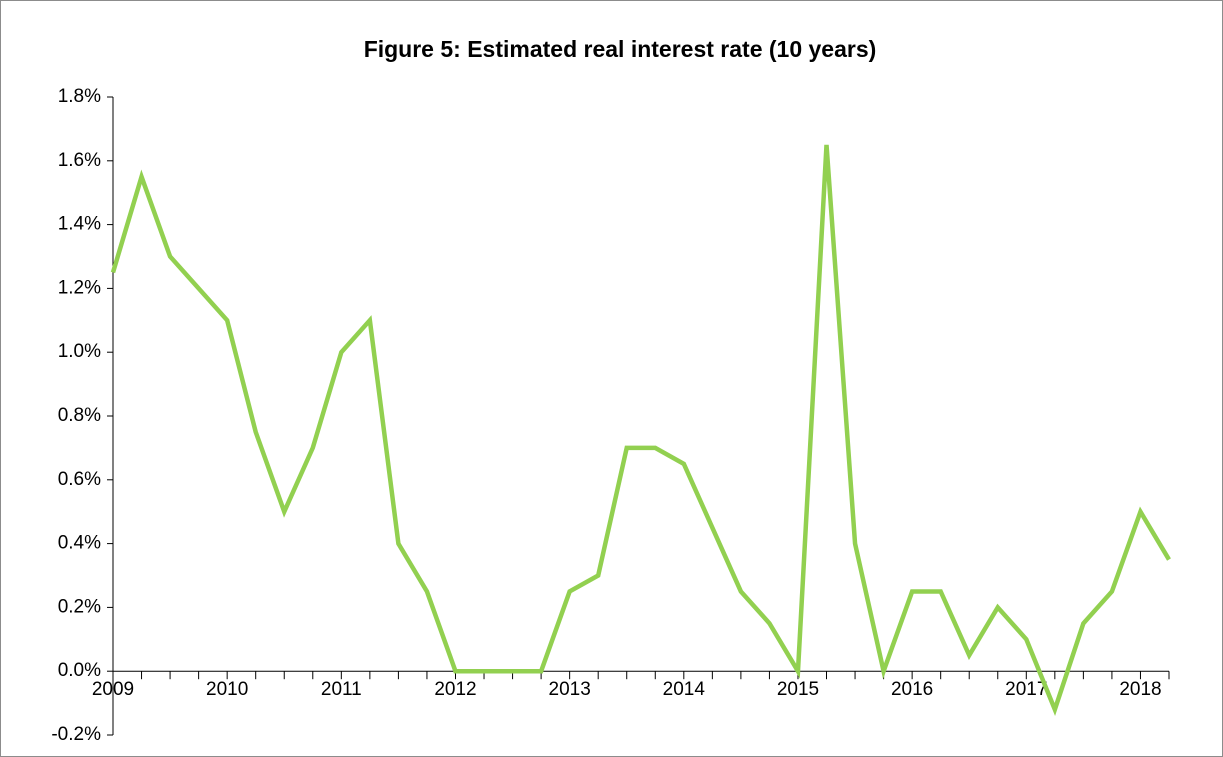  I want to click on x-tick-label: 2010, so click(227, 689).